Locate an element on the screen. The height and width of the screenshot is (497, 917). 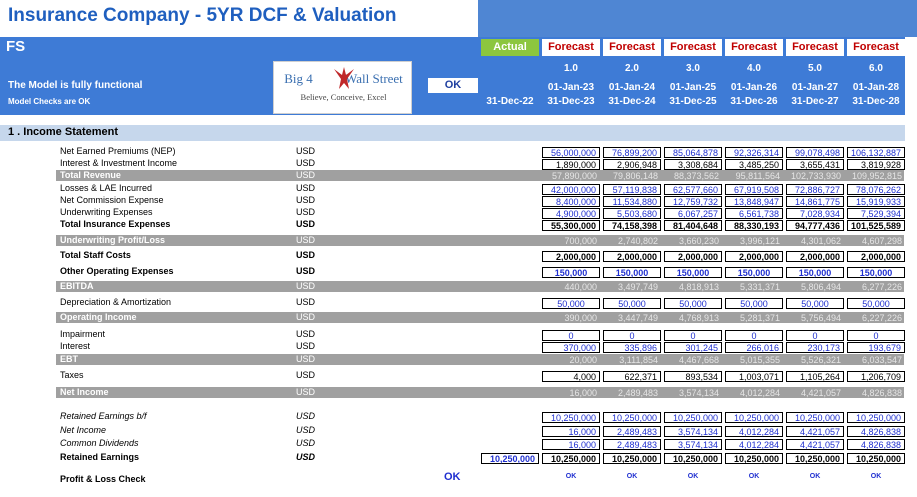
value-cell: 8,400,000 is located at coordinates (571, 201).